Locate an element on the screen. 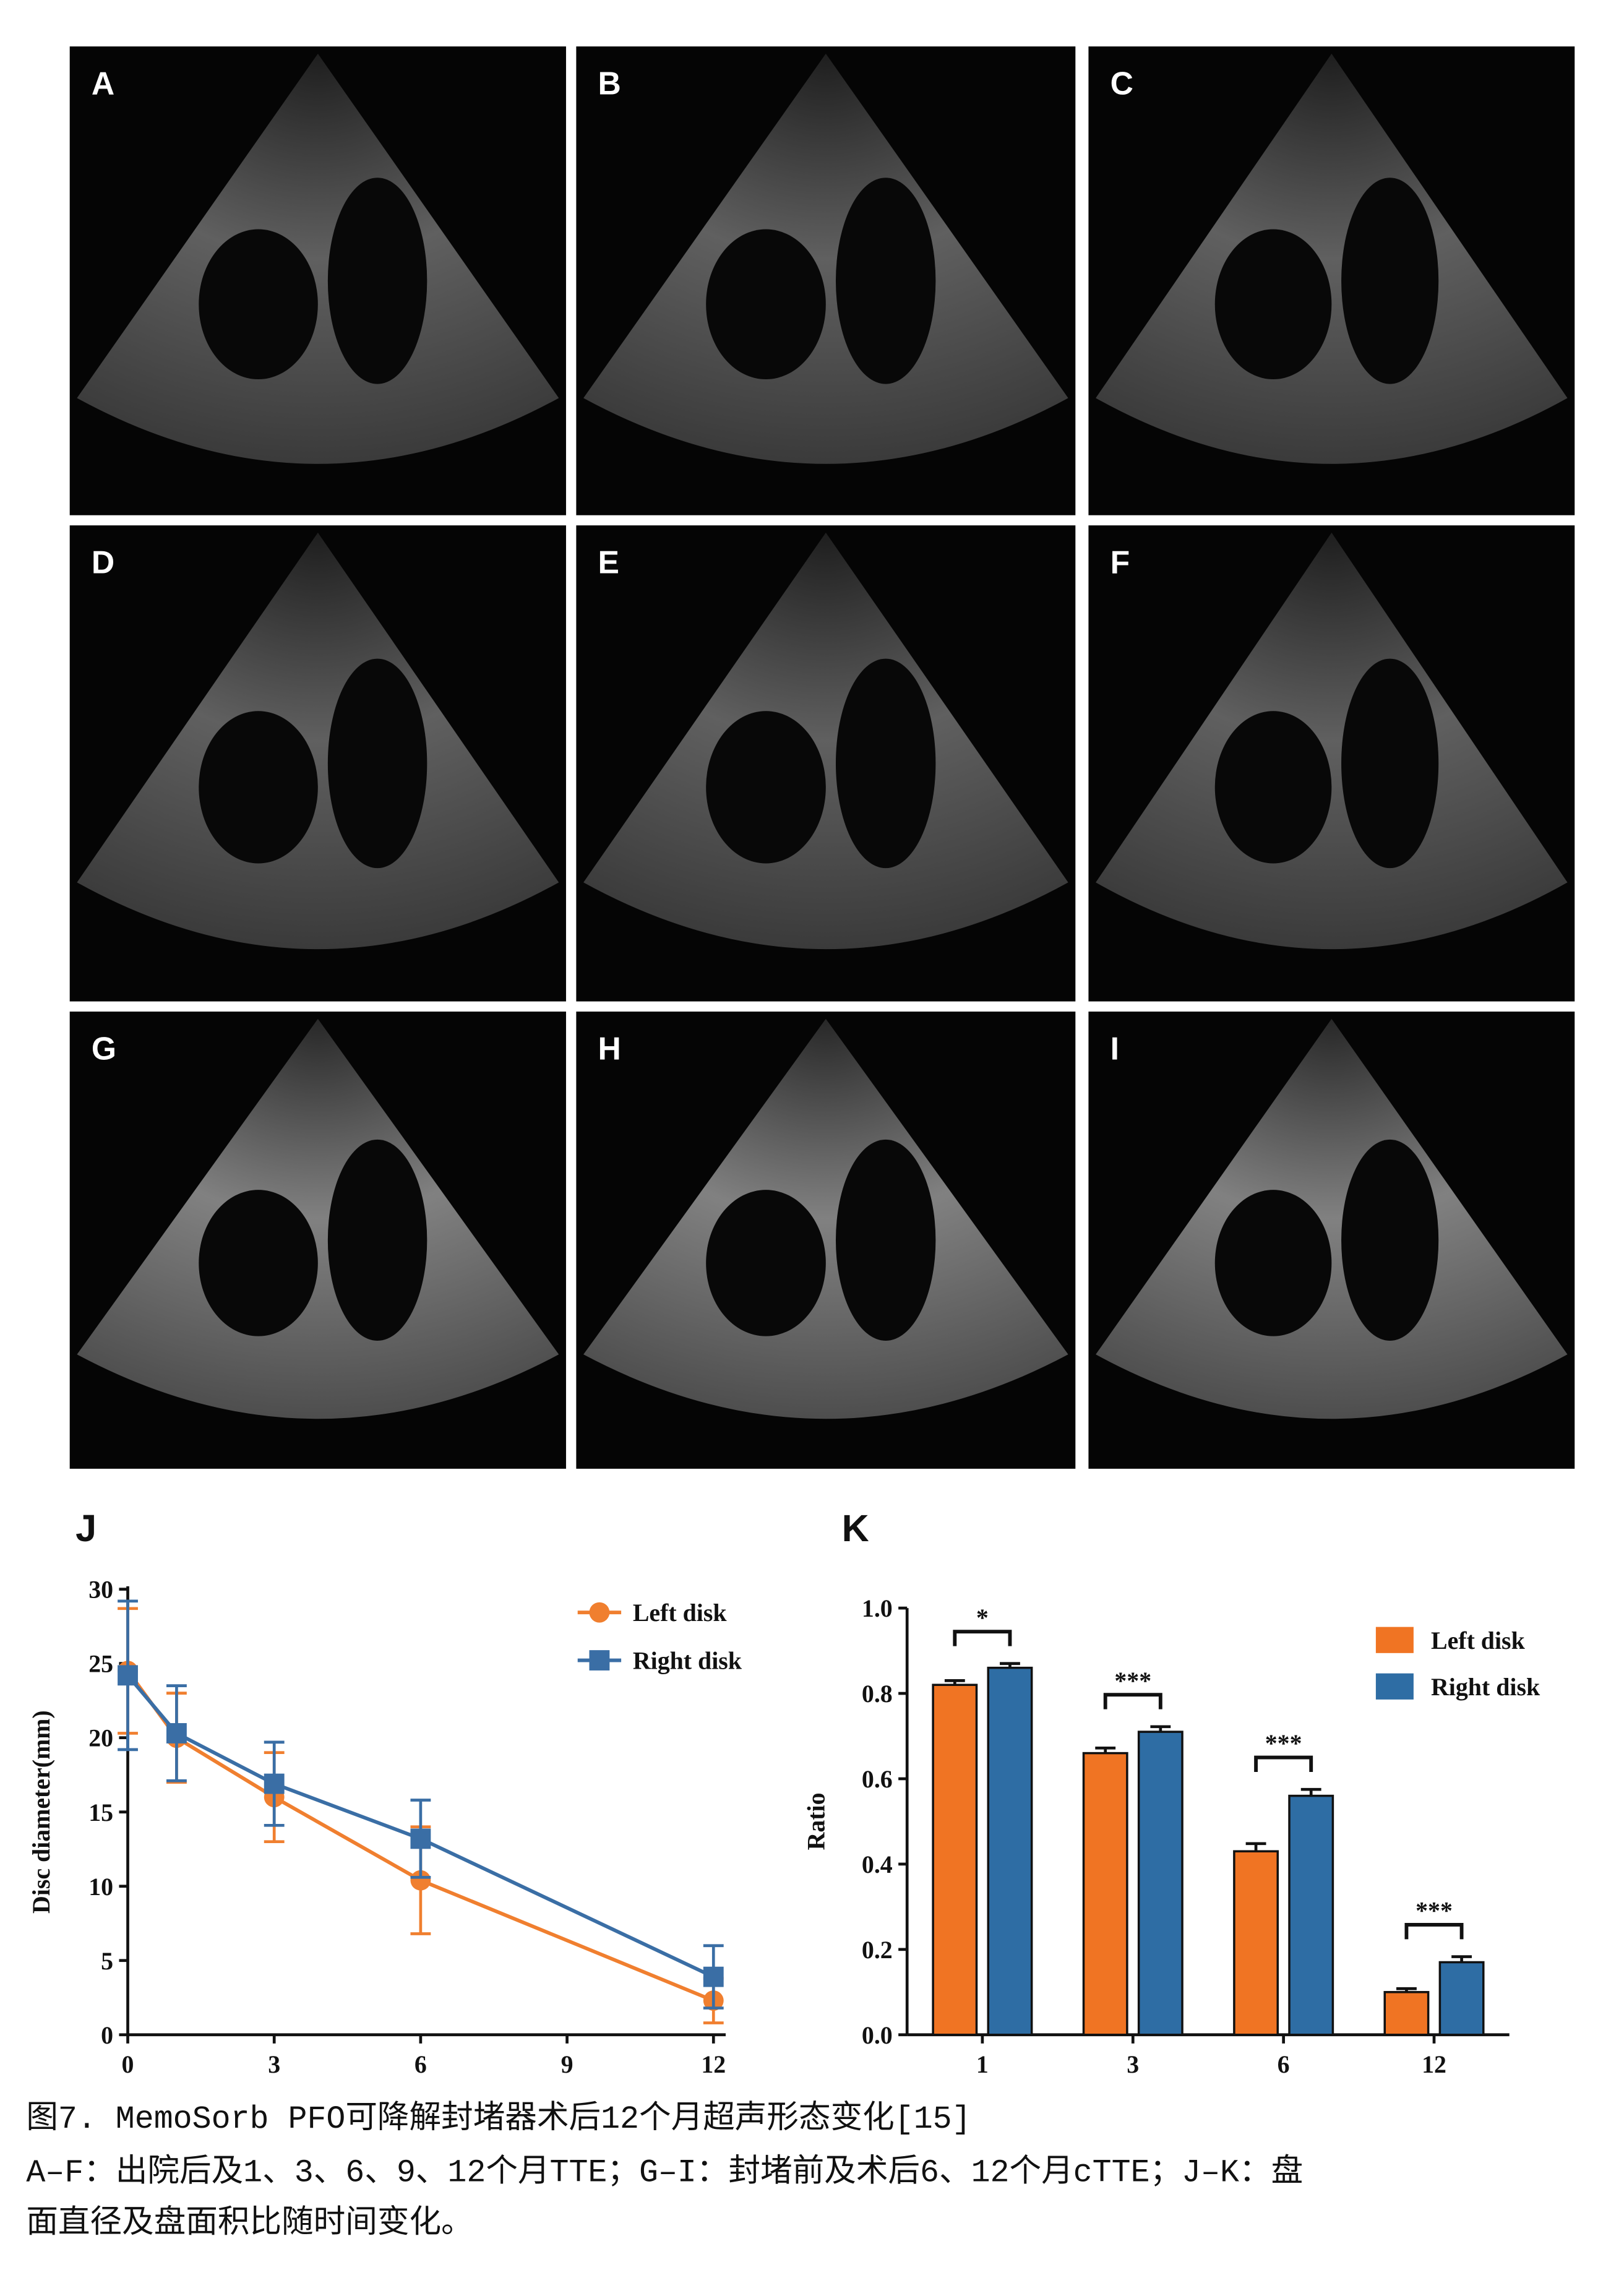  ultrasound-image: E is located at coordinates (826, 763).